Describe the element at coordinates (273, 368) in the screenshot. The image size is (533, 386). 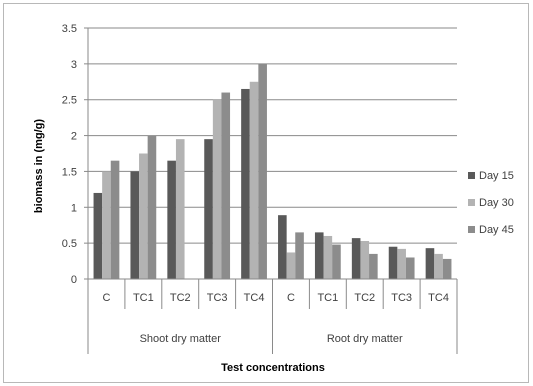
I see `x-axis-title: Test concentrations` at that location.